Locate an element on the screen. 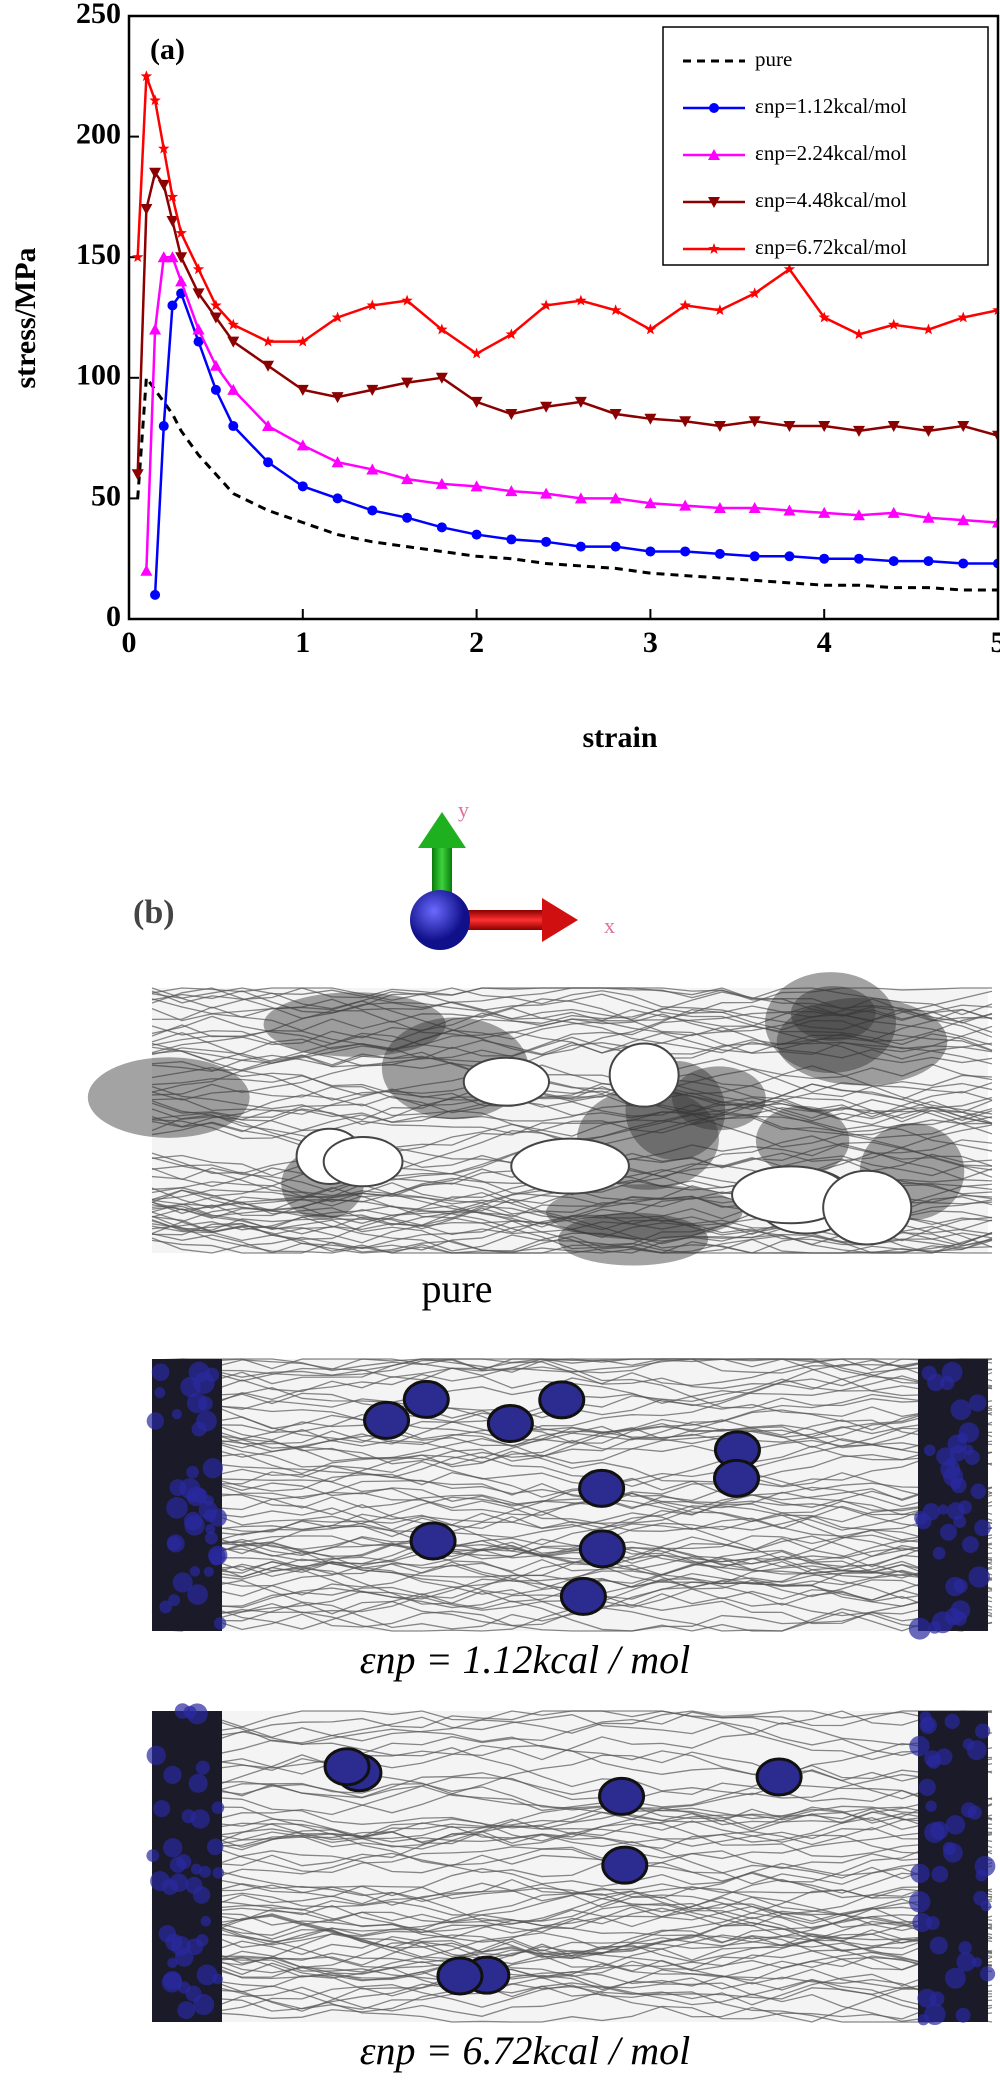 This screenshot has width=1000, height=2083. void is located at coordinates (363, 1161).